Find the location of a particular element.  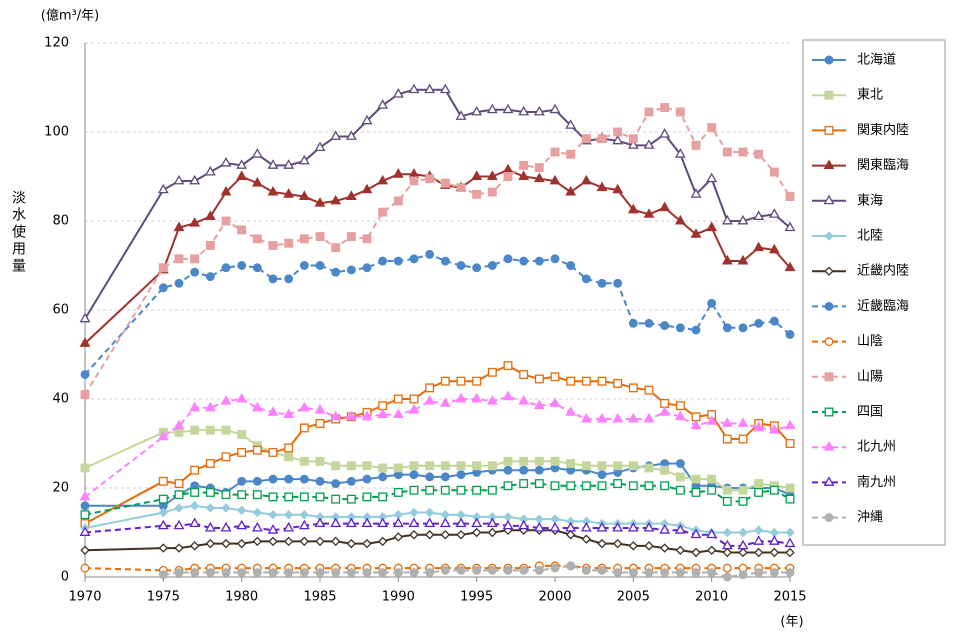

legend-label: 北九州 is located at coordinates (876, 447).